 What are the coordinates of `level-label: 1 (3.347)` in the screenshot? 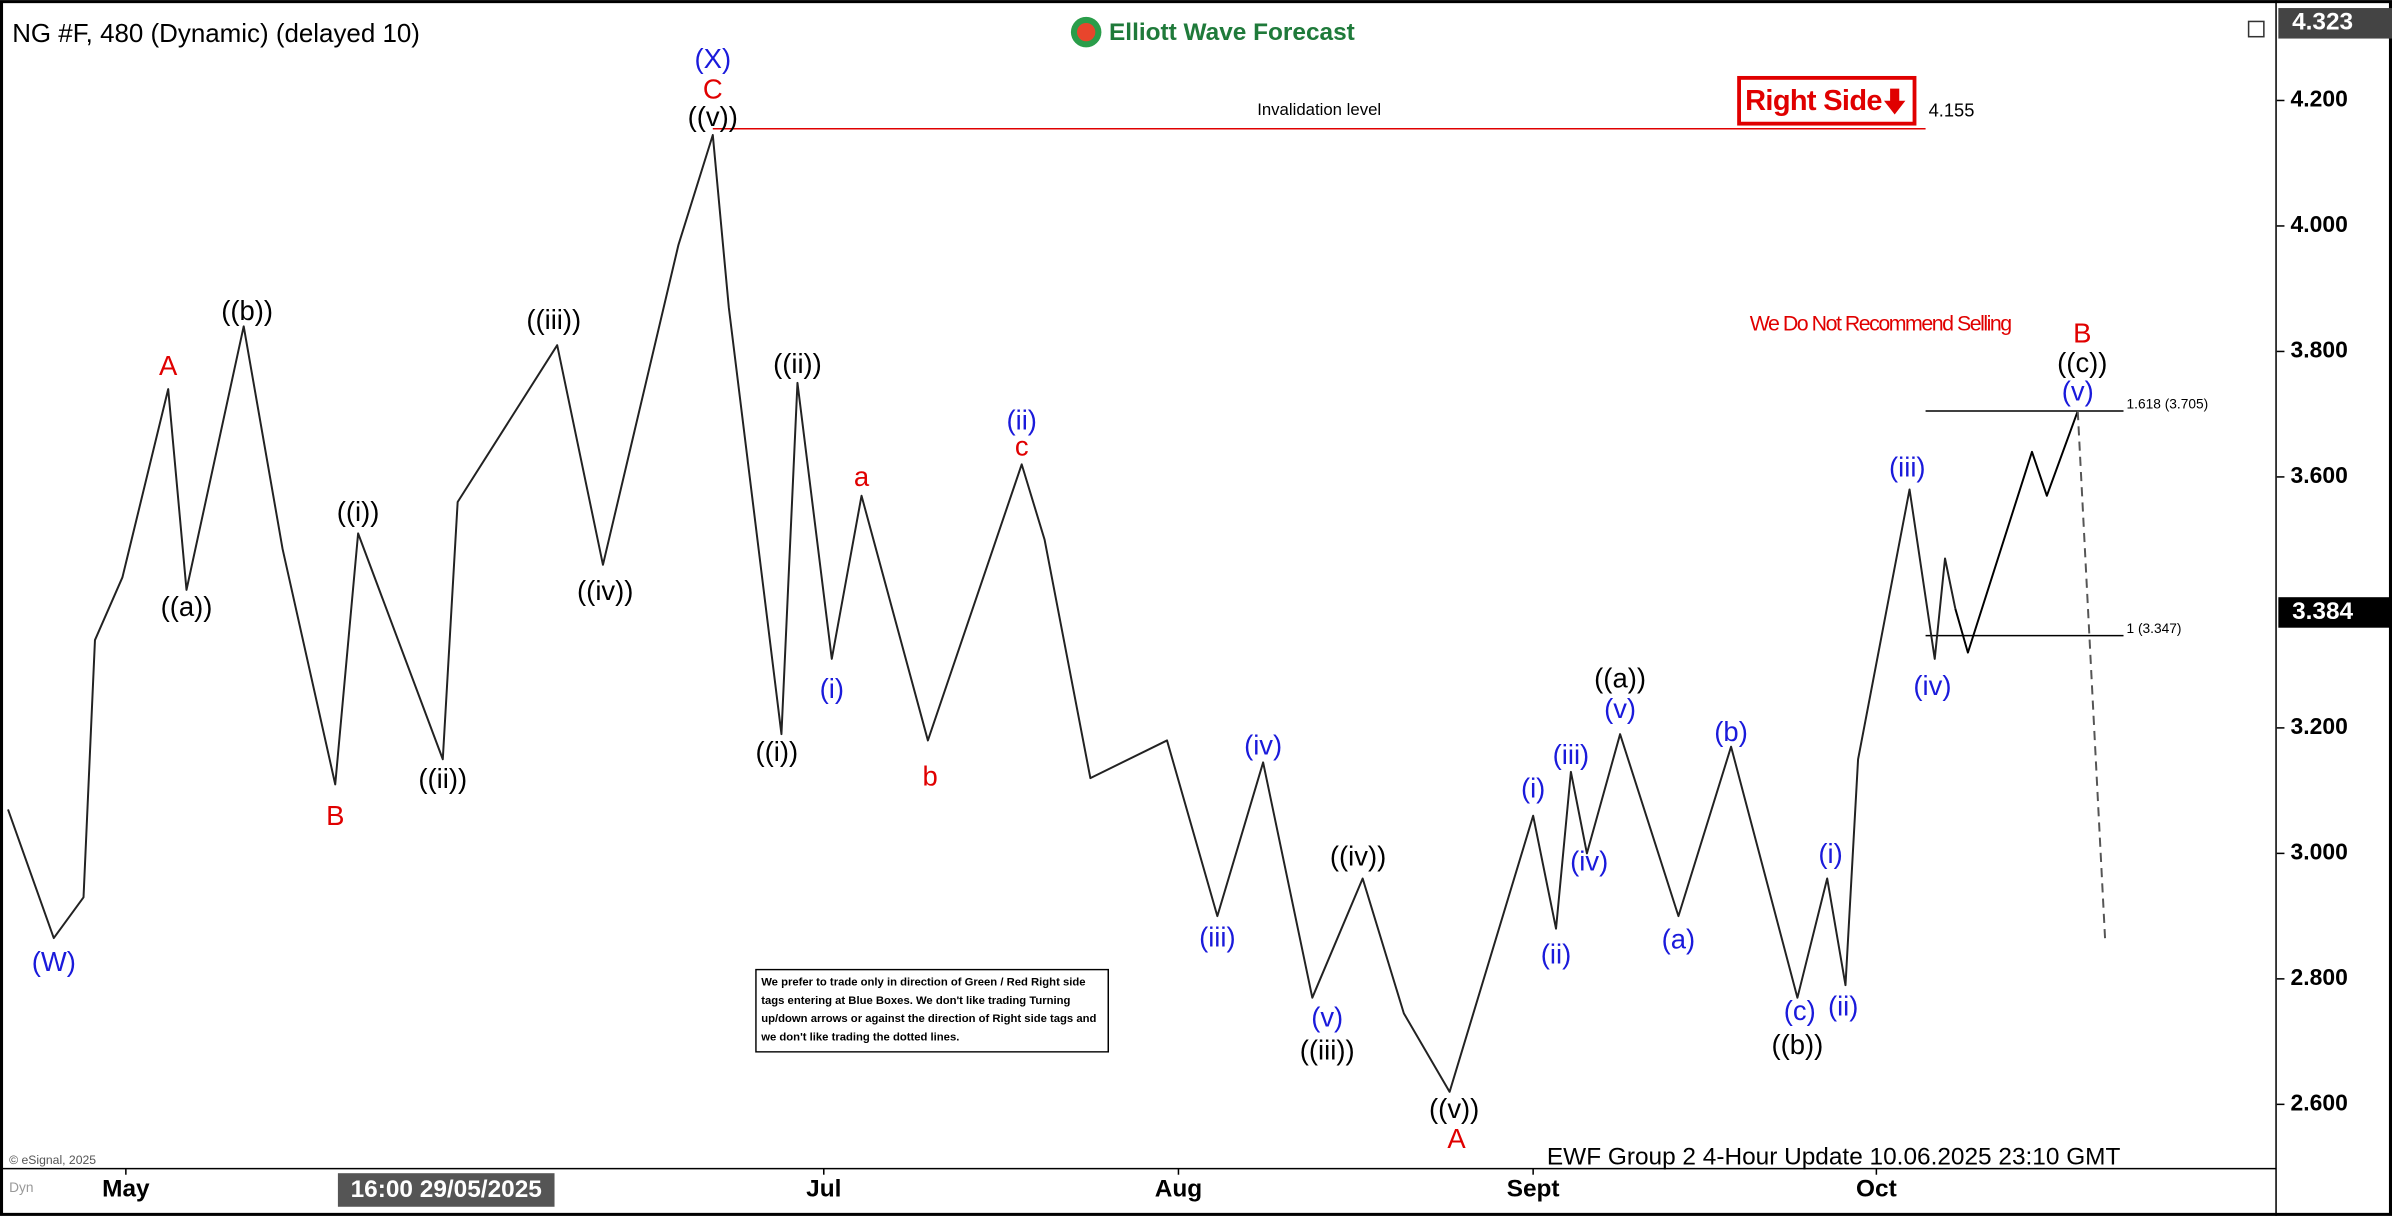 It's located at (2154, 628).